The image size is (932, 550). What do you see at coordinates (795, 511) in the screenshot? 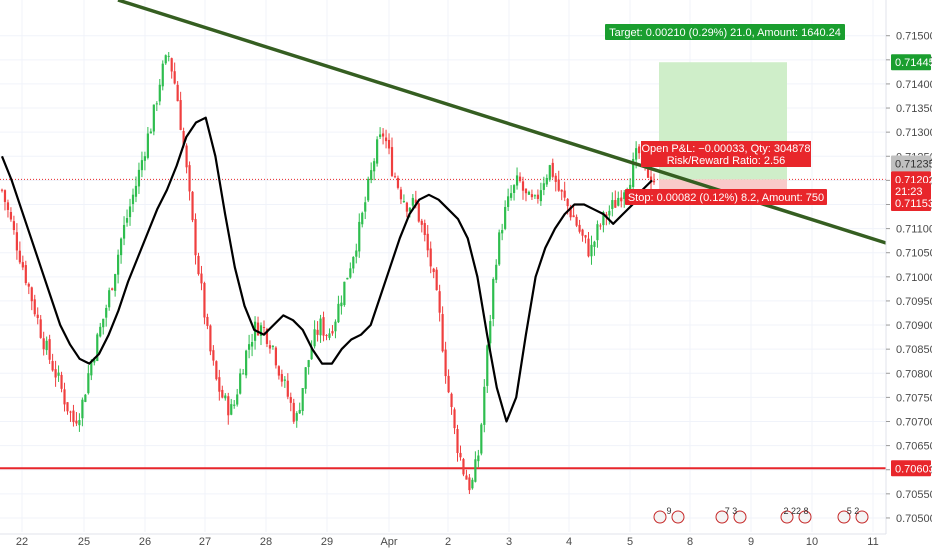
I see `event-count-label: 2 22 8` at bounding box center [795, 511].